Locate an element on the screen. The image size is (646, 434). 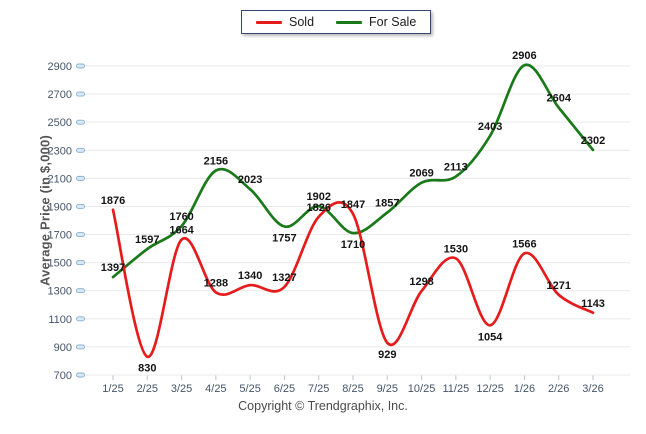
data-point-label: 1143 is located at coordinates (593, 304).